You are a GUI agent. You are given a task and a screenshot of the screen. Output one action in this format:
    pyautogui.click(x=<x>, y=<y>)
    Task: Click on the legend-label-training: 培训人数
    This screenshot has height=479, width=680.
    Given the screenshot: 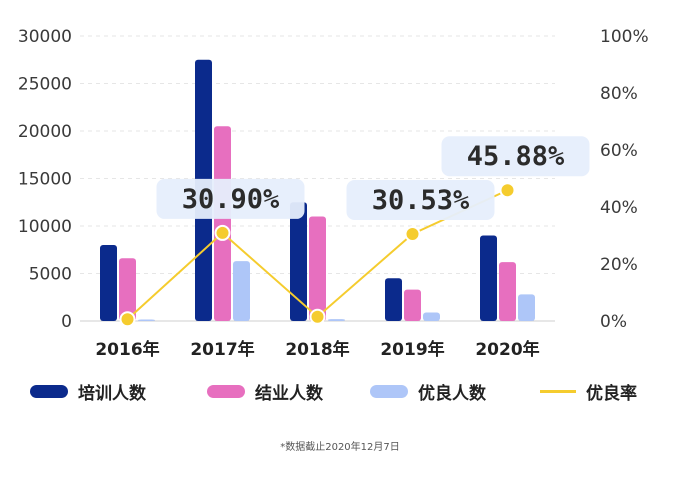 What is the action you would take?
    pyautogui.click(x=112, y=393)
    